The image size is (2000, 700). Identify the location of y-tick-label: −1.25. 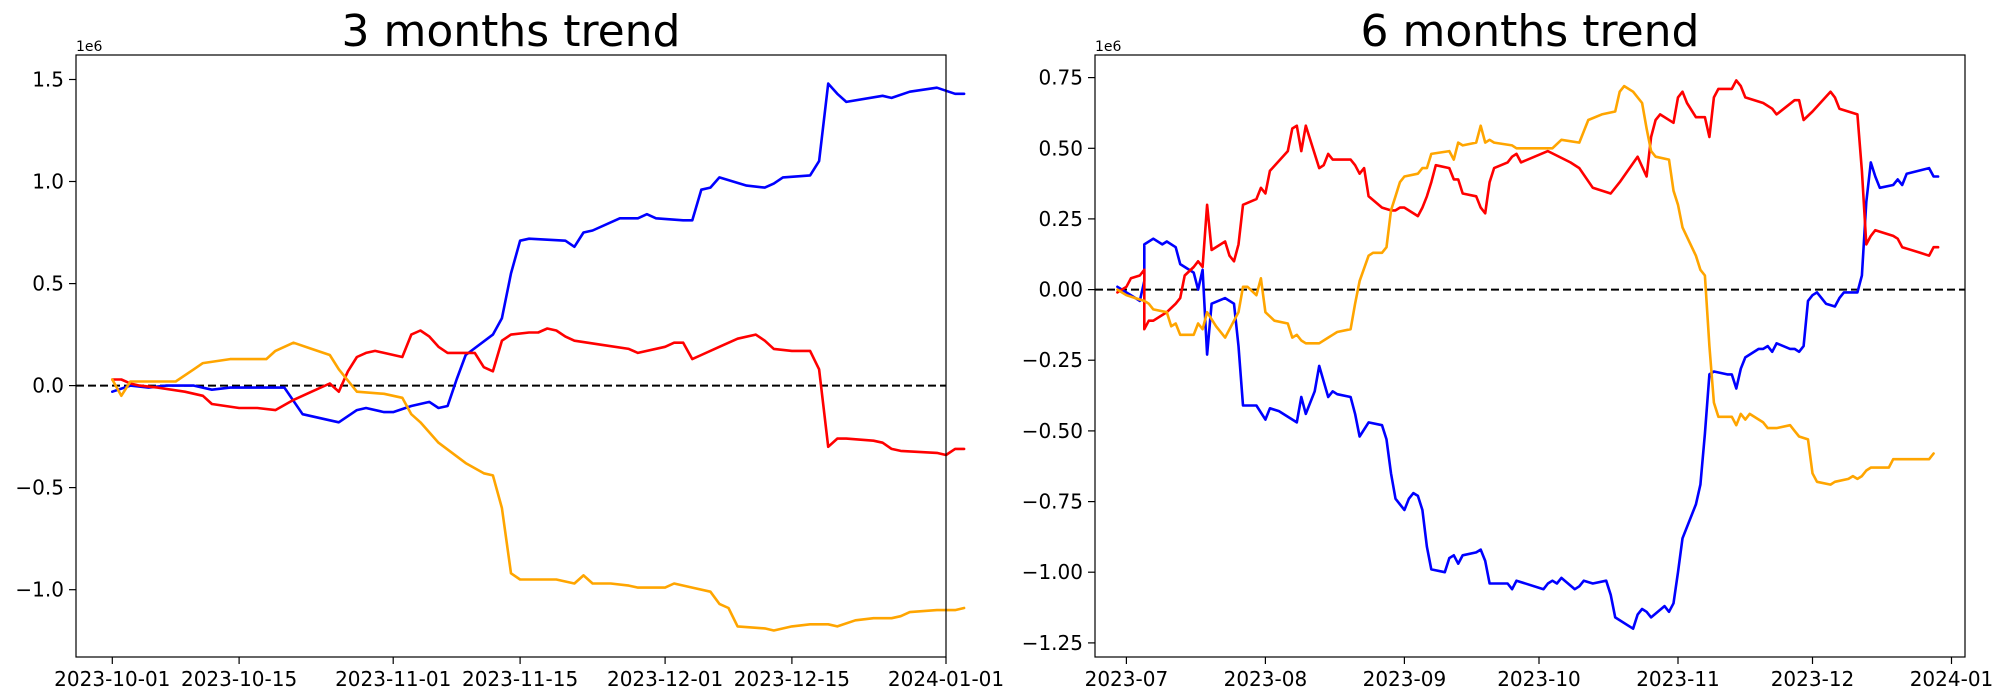
(1052, 643).